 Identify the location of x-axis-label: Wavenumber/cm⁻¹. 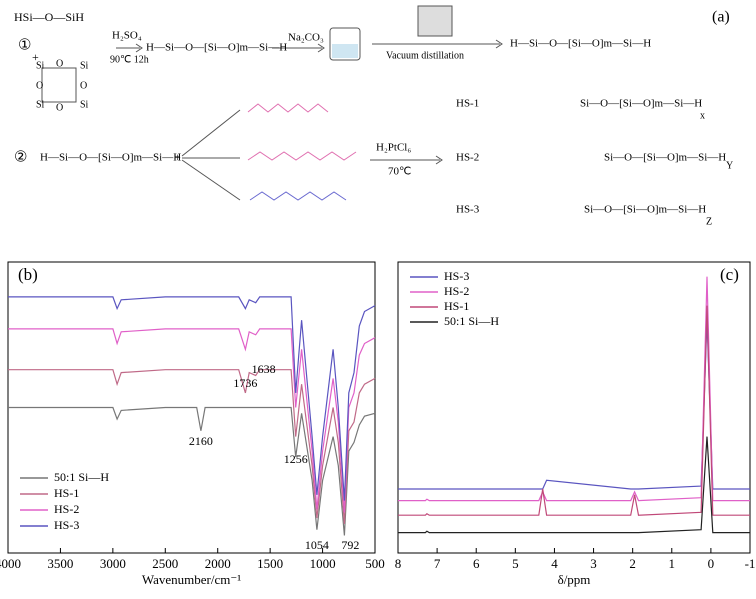
(191, 579).